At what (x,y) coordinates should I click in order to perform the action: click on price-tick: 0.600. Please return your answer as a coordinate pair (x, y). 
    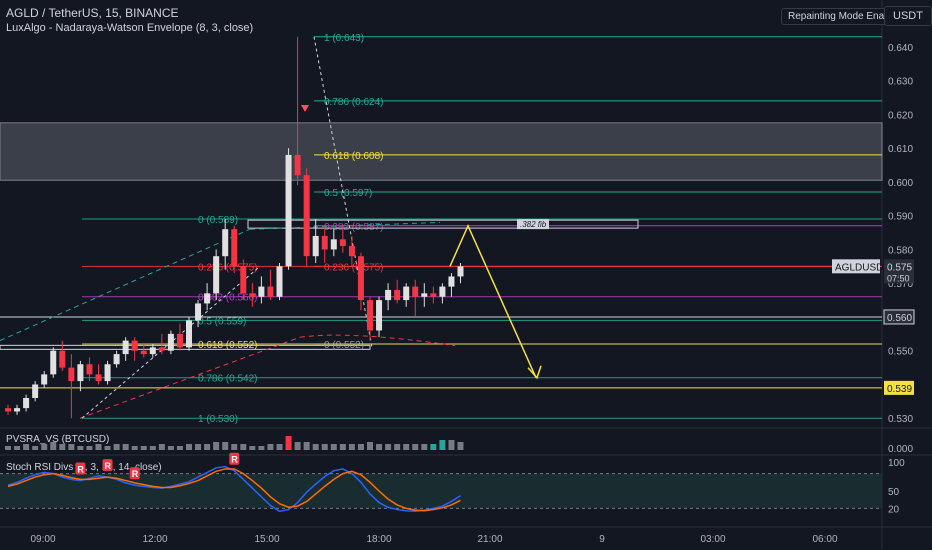
    Looking at the image, I should click on (900, 183).